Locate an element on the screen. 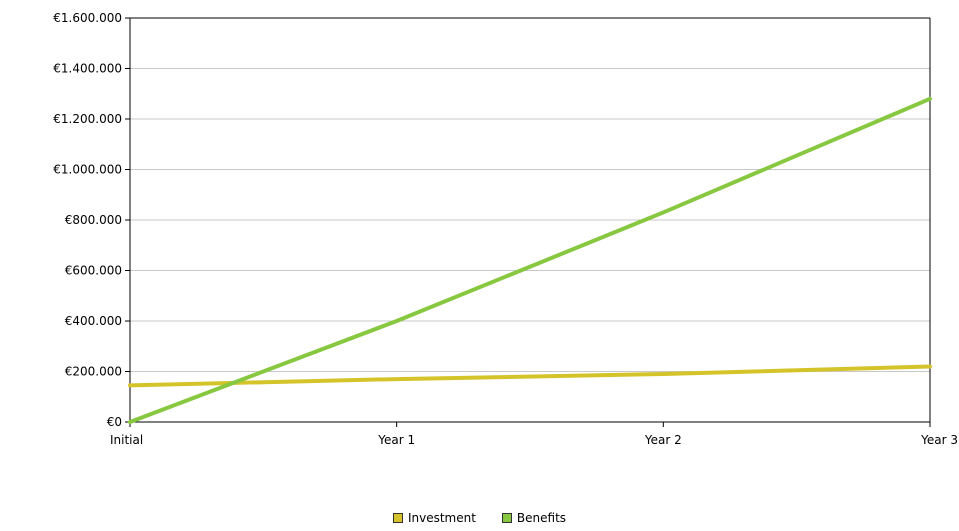 Image resolution: width=959 pixels, height=531 pixels. y-tick-label: €400.000 is located at coordinates (93, 321).